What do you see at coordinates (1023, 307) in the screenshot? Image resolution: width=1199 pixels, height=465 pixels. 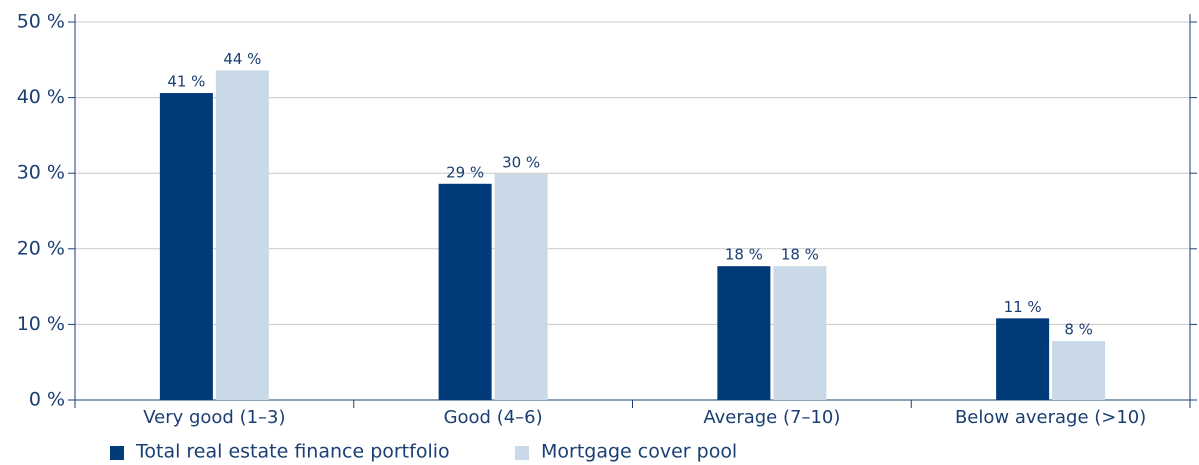 I see `value-label: 11 %` at bounding box center [1023, 307].